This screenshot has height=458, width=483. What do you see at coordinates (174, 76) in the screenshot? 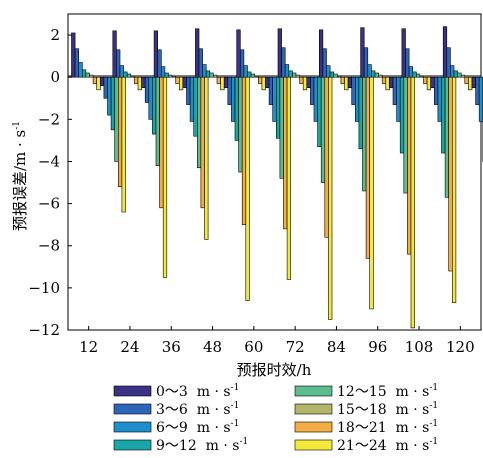
I see `bar-36-s5` at bounding box center [174, 76].